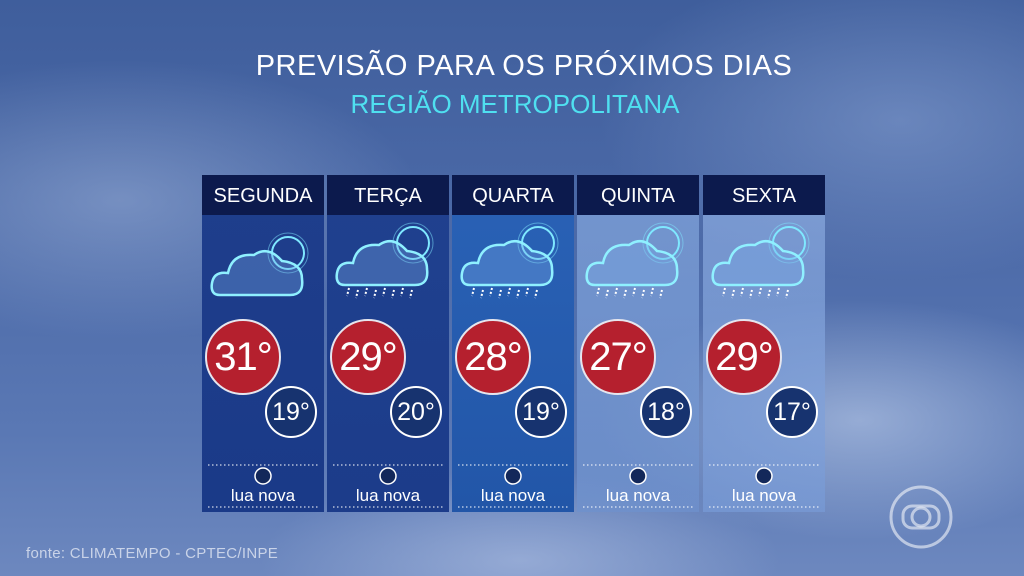 This screenshot has width=1024, height=576. I want to click on day-card: TERÇA 29° 20° lua nova, so click(388, 343).